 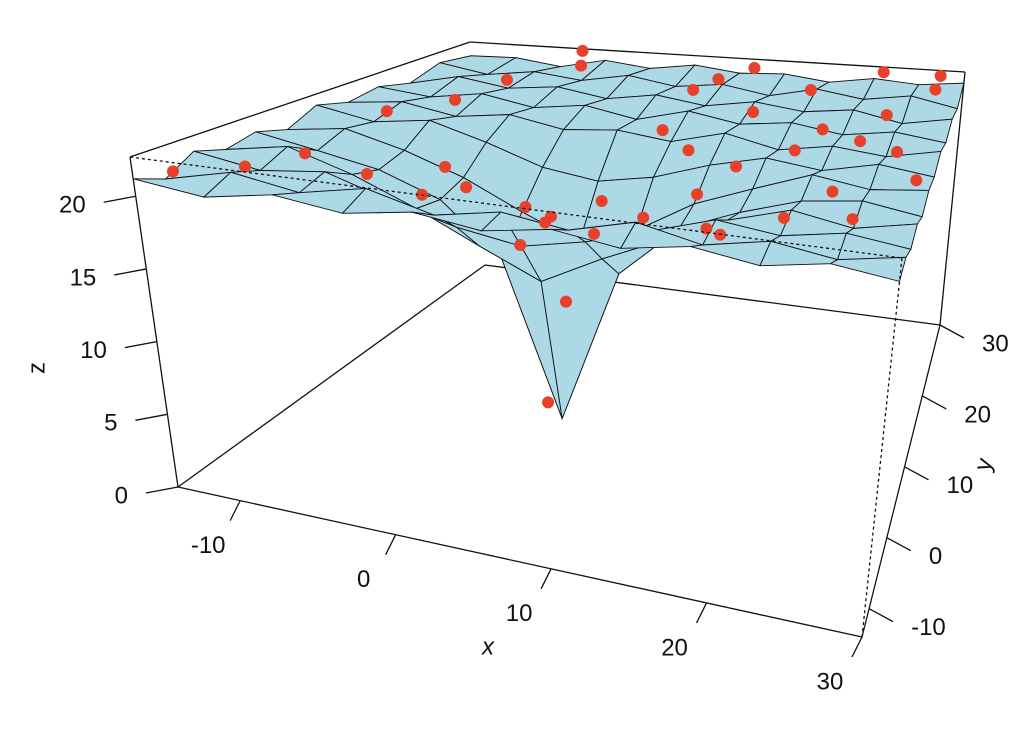 What do you see at coordinates (519, 613) in the screenshot?
I see `x-tick-label: 10` at bounding box center [519, 613].